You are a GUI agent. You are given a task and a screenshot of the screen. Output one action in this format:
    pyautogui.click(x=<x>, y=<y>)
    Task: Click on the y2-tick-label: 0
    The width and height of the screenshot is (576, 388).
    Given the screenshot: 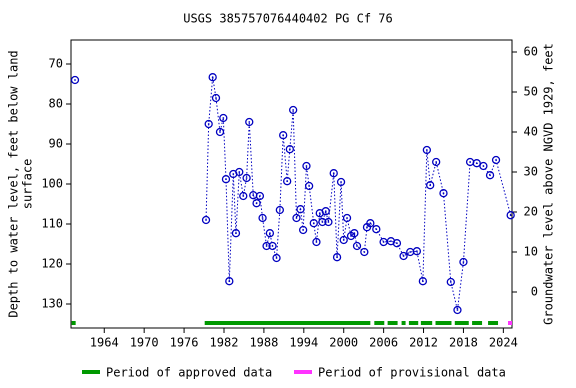 What is the action you would take?
    pyautogui.click(x=534, y=292)
    